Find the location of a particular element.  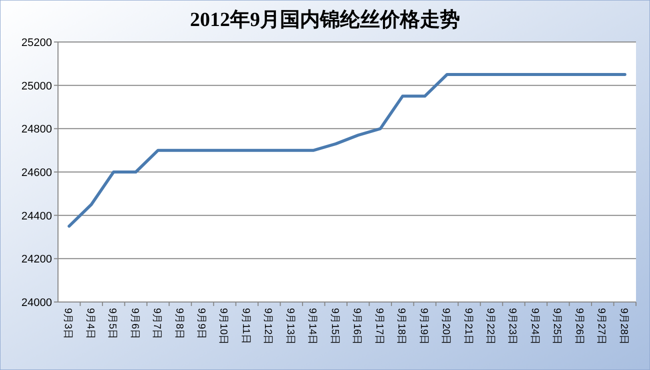

x-tick-label: 9月4日 is located at coordinates (90, 324).